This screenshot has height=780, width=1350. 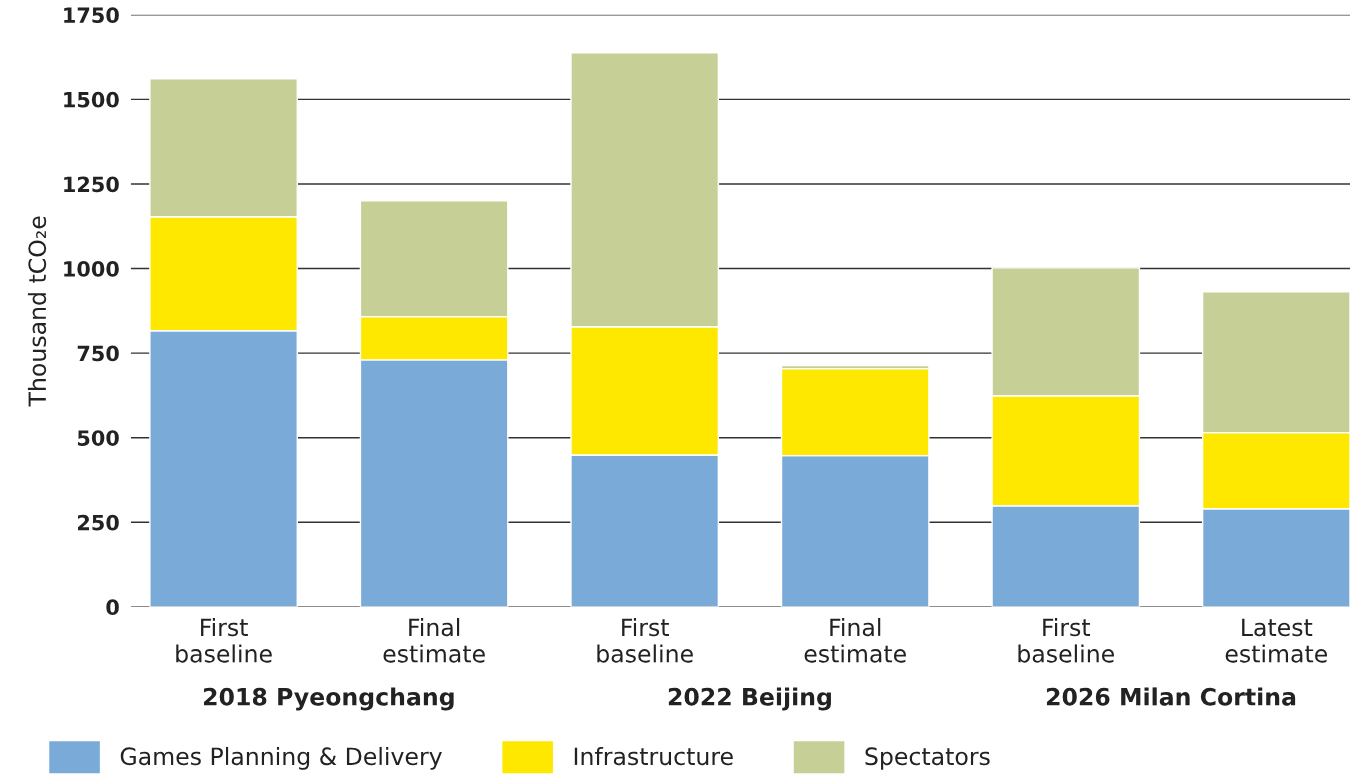 What do you see at coordinates (1276, 640) in the screenshot?
I see `x-tick-label: Latest estimate` at bounding box center [1276, 640].